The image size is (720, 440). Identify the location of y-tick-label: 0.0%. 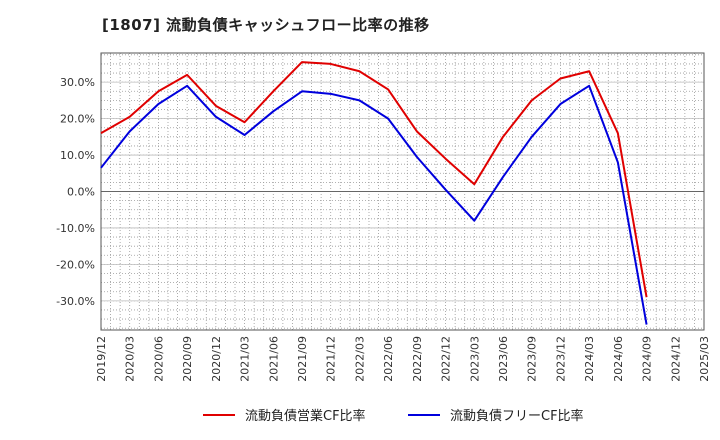
(81, 192).